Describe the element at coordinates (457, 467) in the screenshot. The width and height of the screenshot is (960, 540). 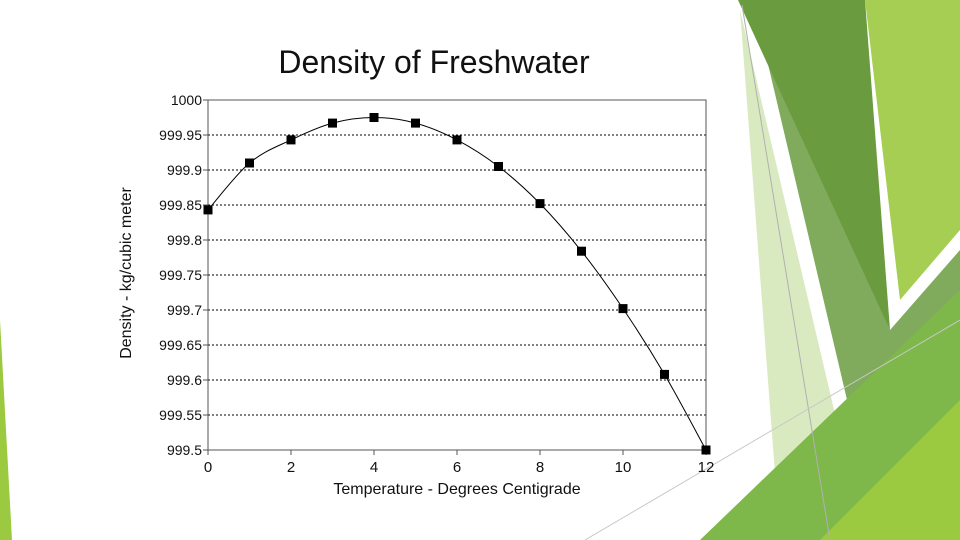
I see `x-tick-label: 6` at that location.